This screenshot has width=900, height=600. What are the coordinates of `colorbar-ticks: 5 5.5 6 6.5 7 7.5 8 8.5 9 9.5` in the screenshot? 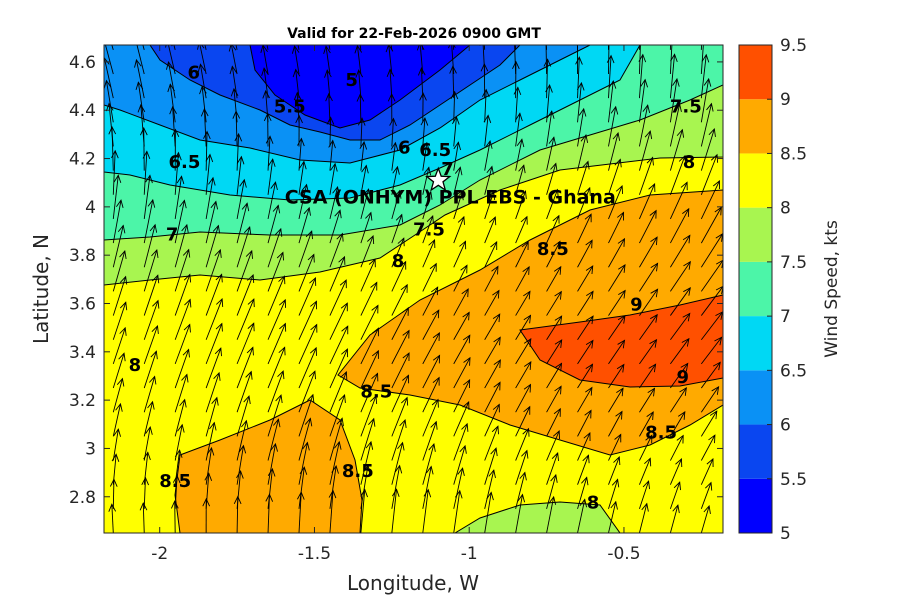 It's located at (787, 290).